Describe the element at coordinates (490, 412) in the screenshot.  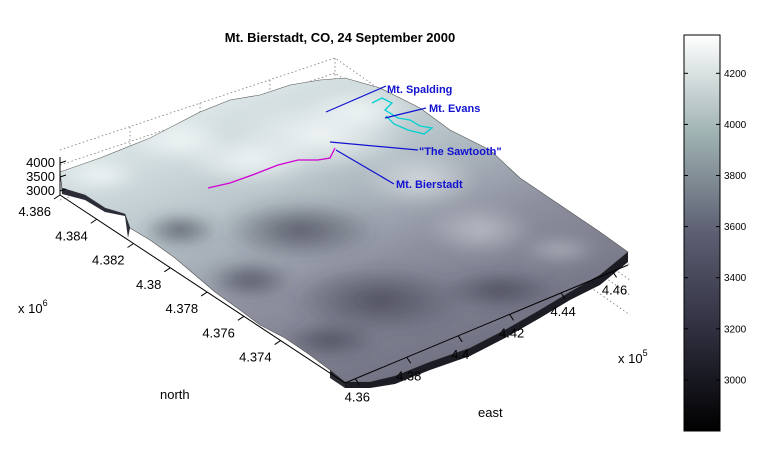
I see `x-axis-label: east` at that location.